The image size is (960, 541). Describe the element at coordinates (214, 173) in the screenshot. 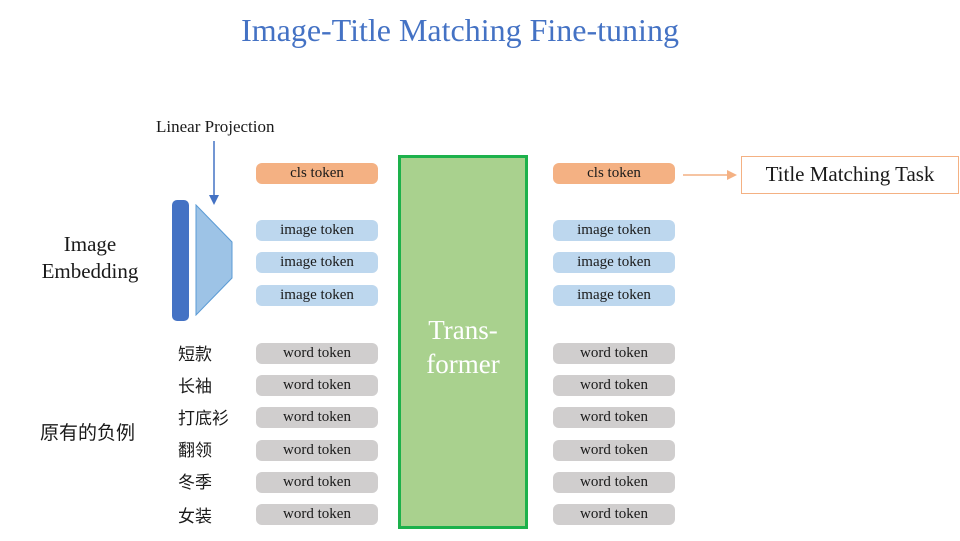

I see `projection-arrow` at that location.